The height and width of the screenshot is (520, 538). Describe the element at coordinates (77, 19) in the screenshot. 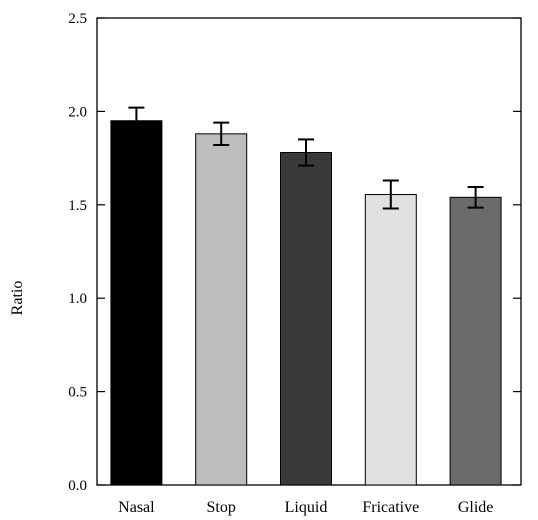

I see `y-tick-label: 2.5` at that location.